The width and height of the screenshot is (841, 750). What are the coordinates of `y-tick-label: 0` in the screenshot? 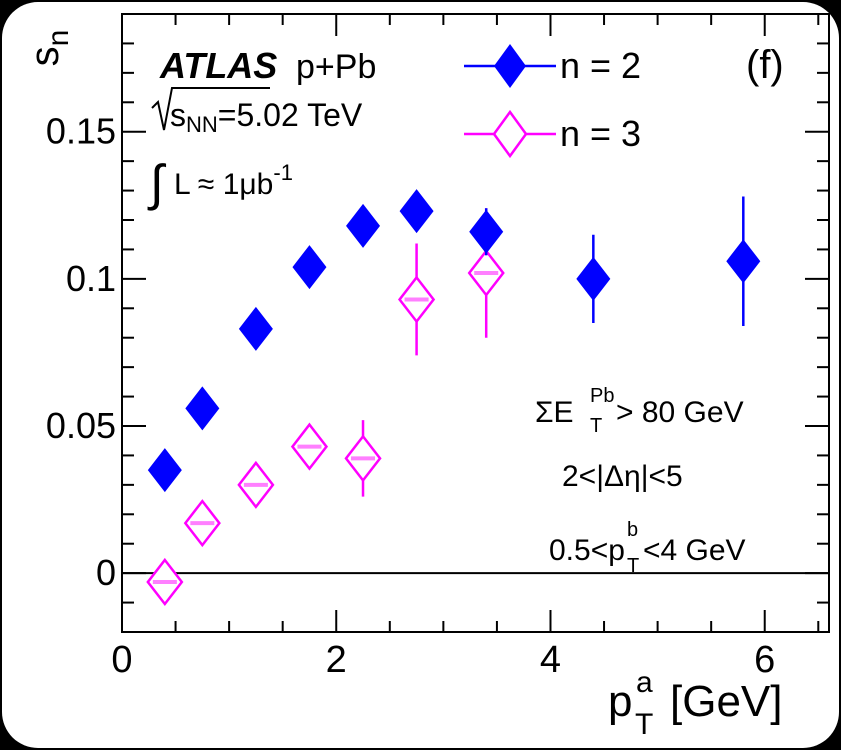 It's located at (106, 572).